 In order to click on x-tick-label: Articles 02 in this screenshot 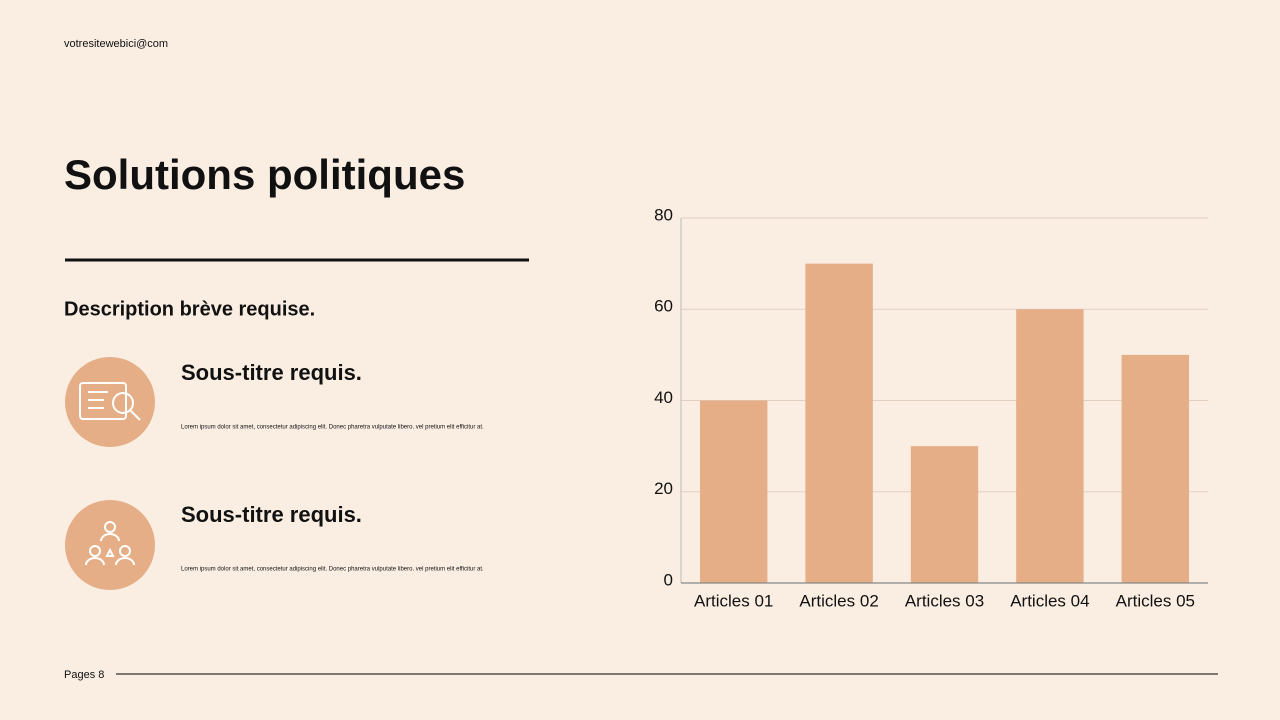, I will do `click(838, 600)`.